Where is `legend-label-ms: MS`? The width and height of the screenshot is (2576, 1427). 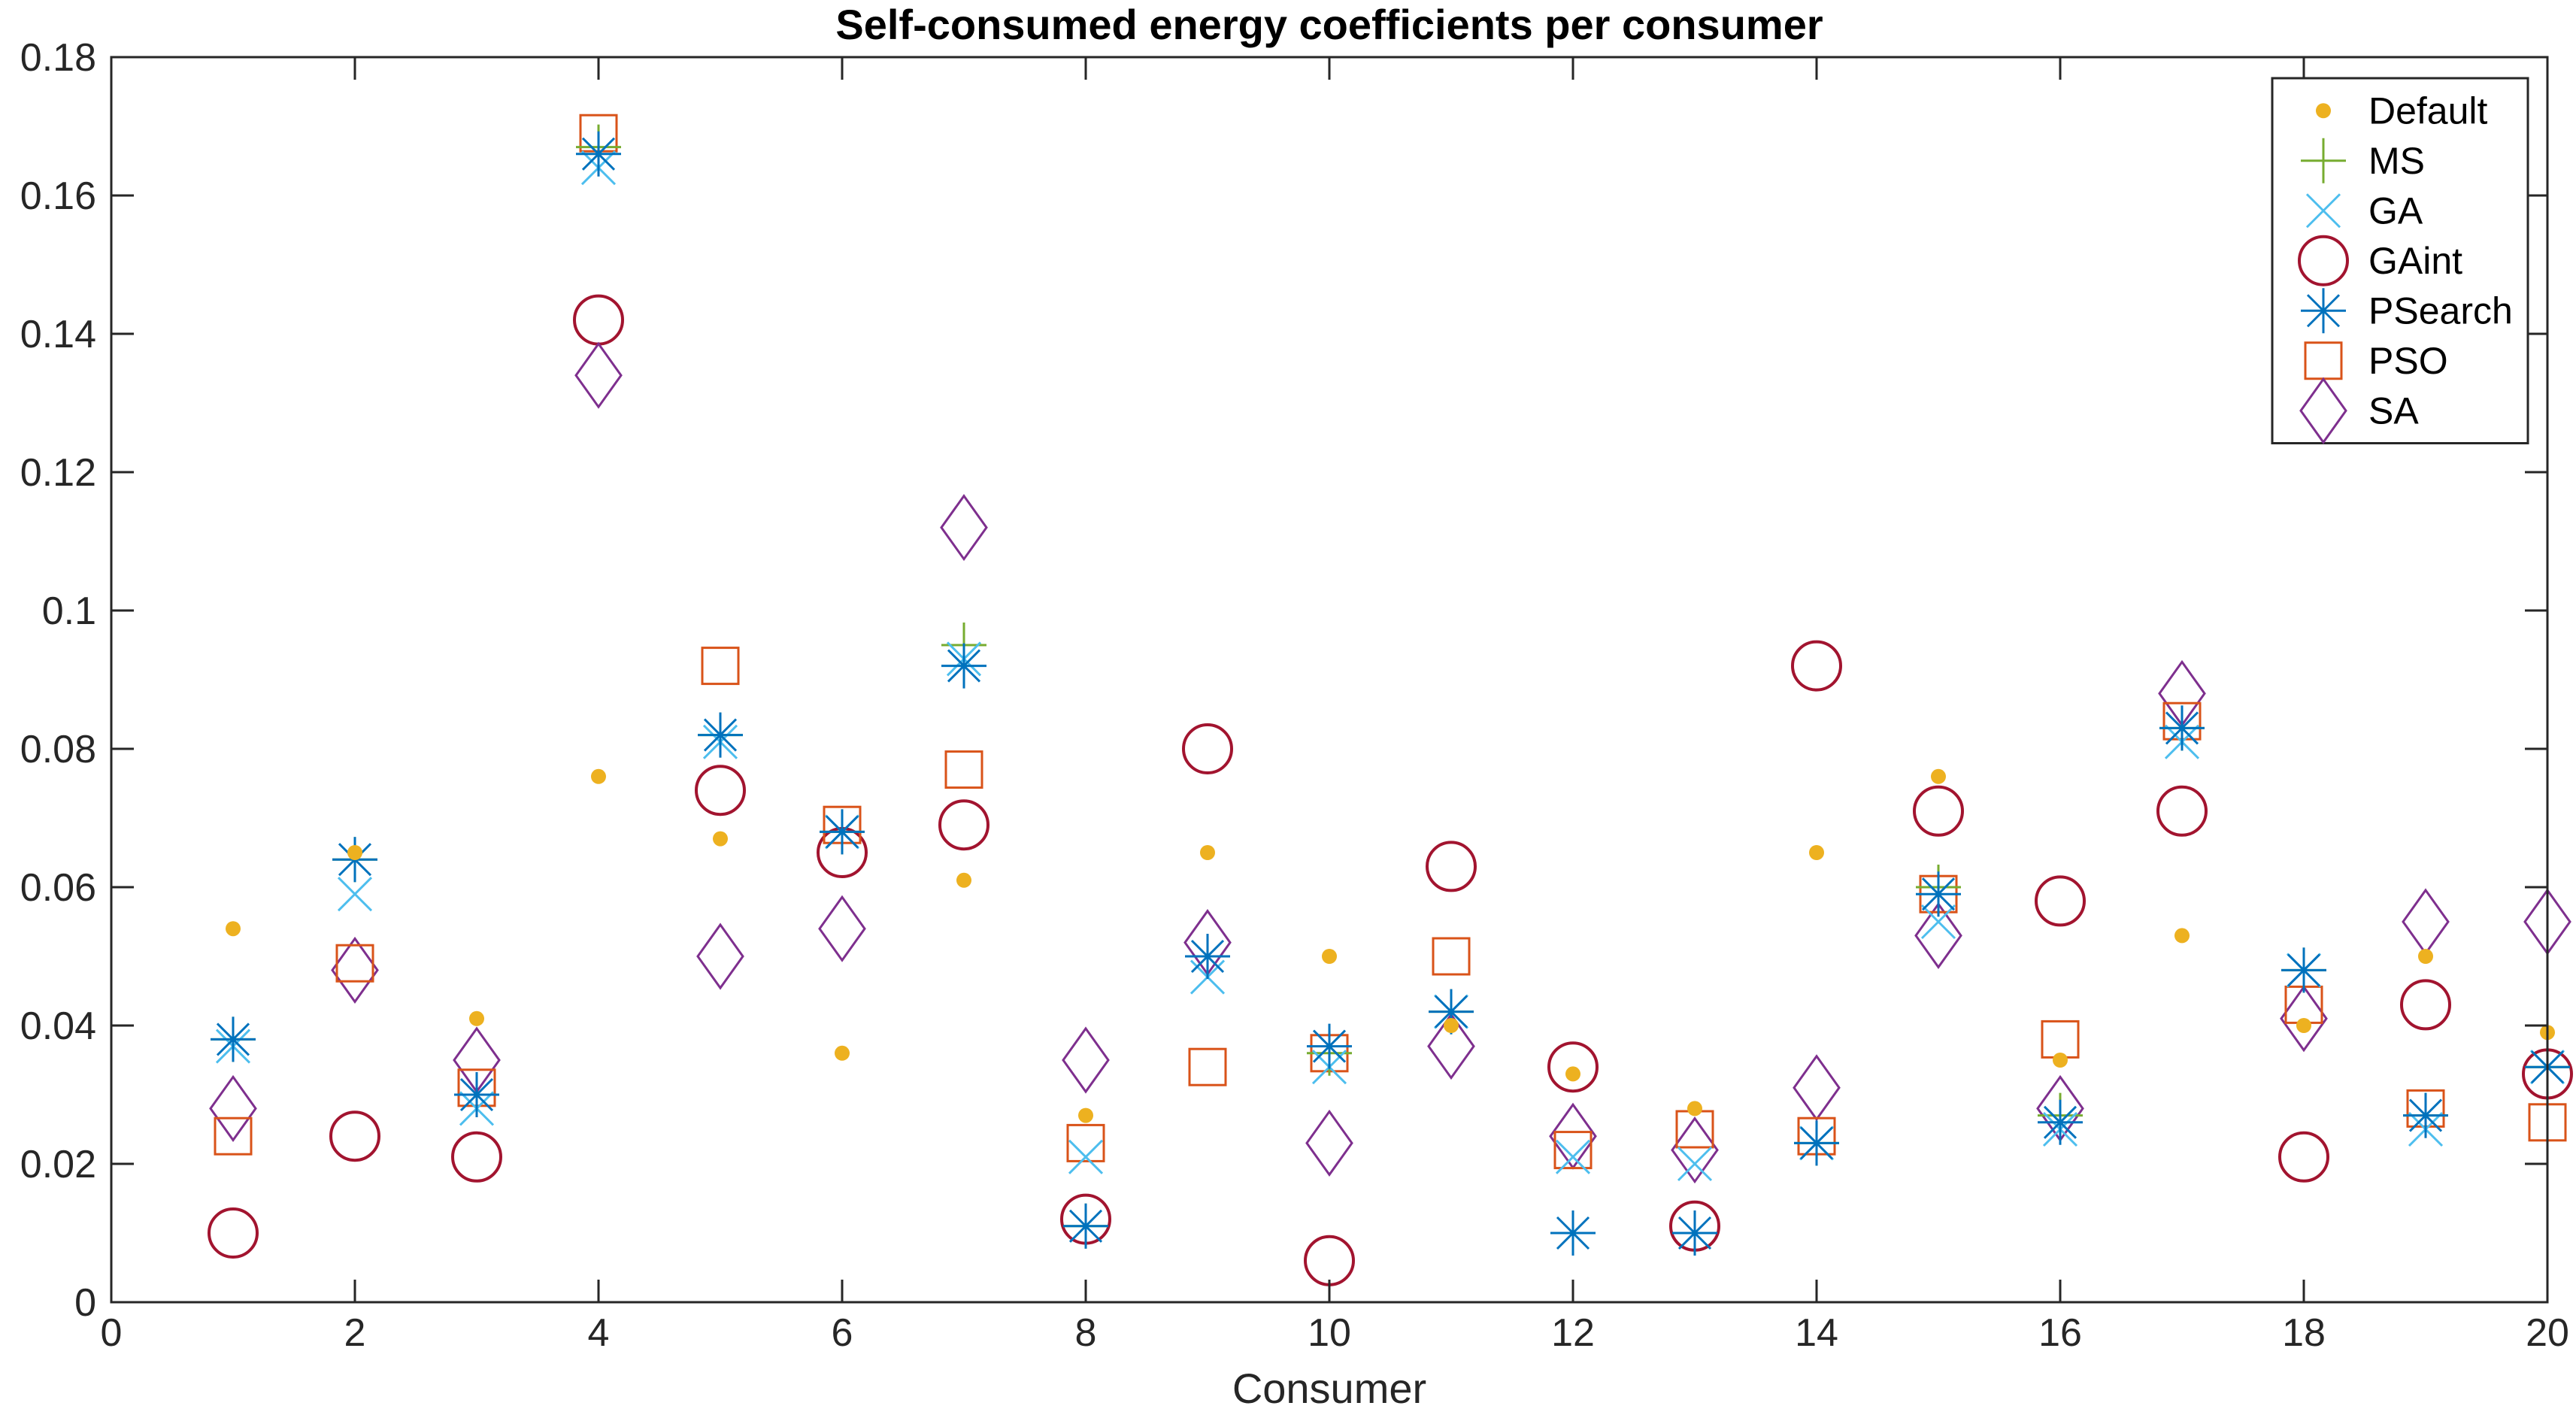
legend-label-ms: MS is located at coordinates (2396, 161).